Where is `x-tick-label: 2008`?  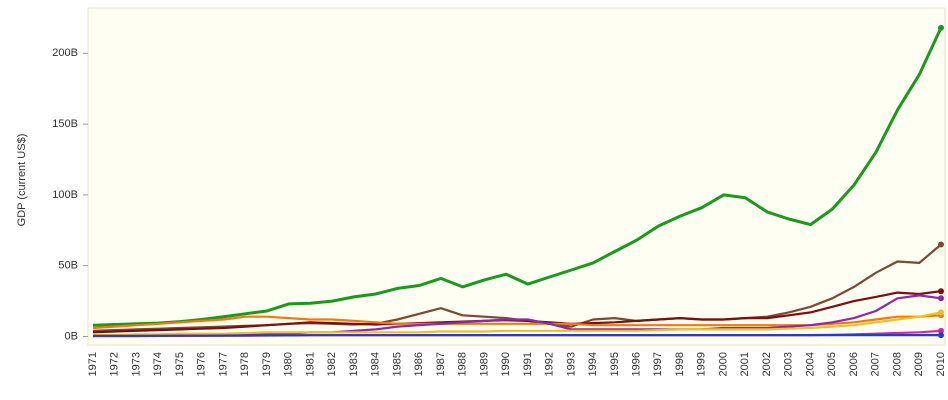 x-tick-label: 2008 is located at coordinates (897, 364).